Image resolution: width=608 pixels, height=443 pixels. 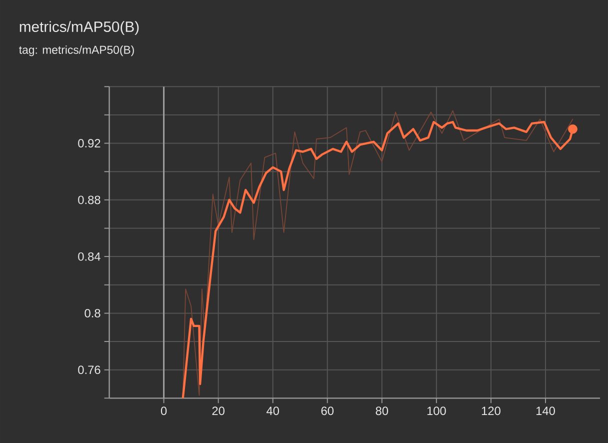 What do you see at coordinates (76, 51) in the screenshot?
I see `chart-subtitle: tag: metrics/mAP50(B)` at bounding box center [76, 51].